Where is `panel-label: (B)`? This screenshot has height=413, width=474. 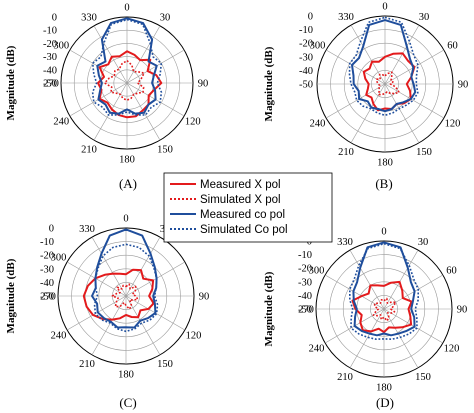 panel-label: (B) is located at coordinates (383, 183).